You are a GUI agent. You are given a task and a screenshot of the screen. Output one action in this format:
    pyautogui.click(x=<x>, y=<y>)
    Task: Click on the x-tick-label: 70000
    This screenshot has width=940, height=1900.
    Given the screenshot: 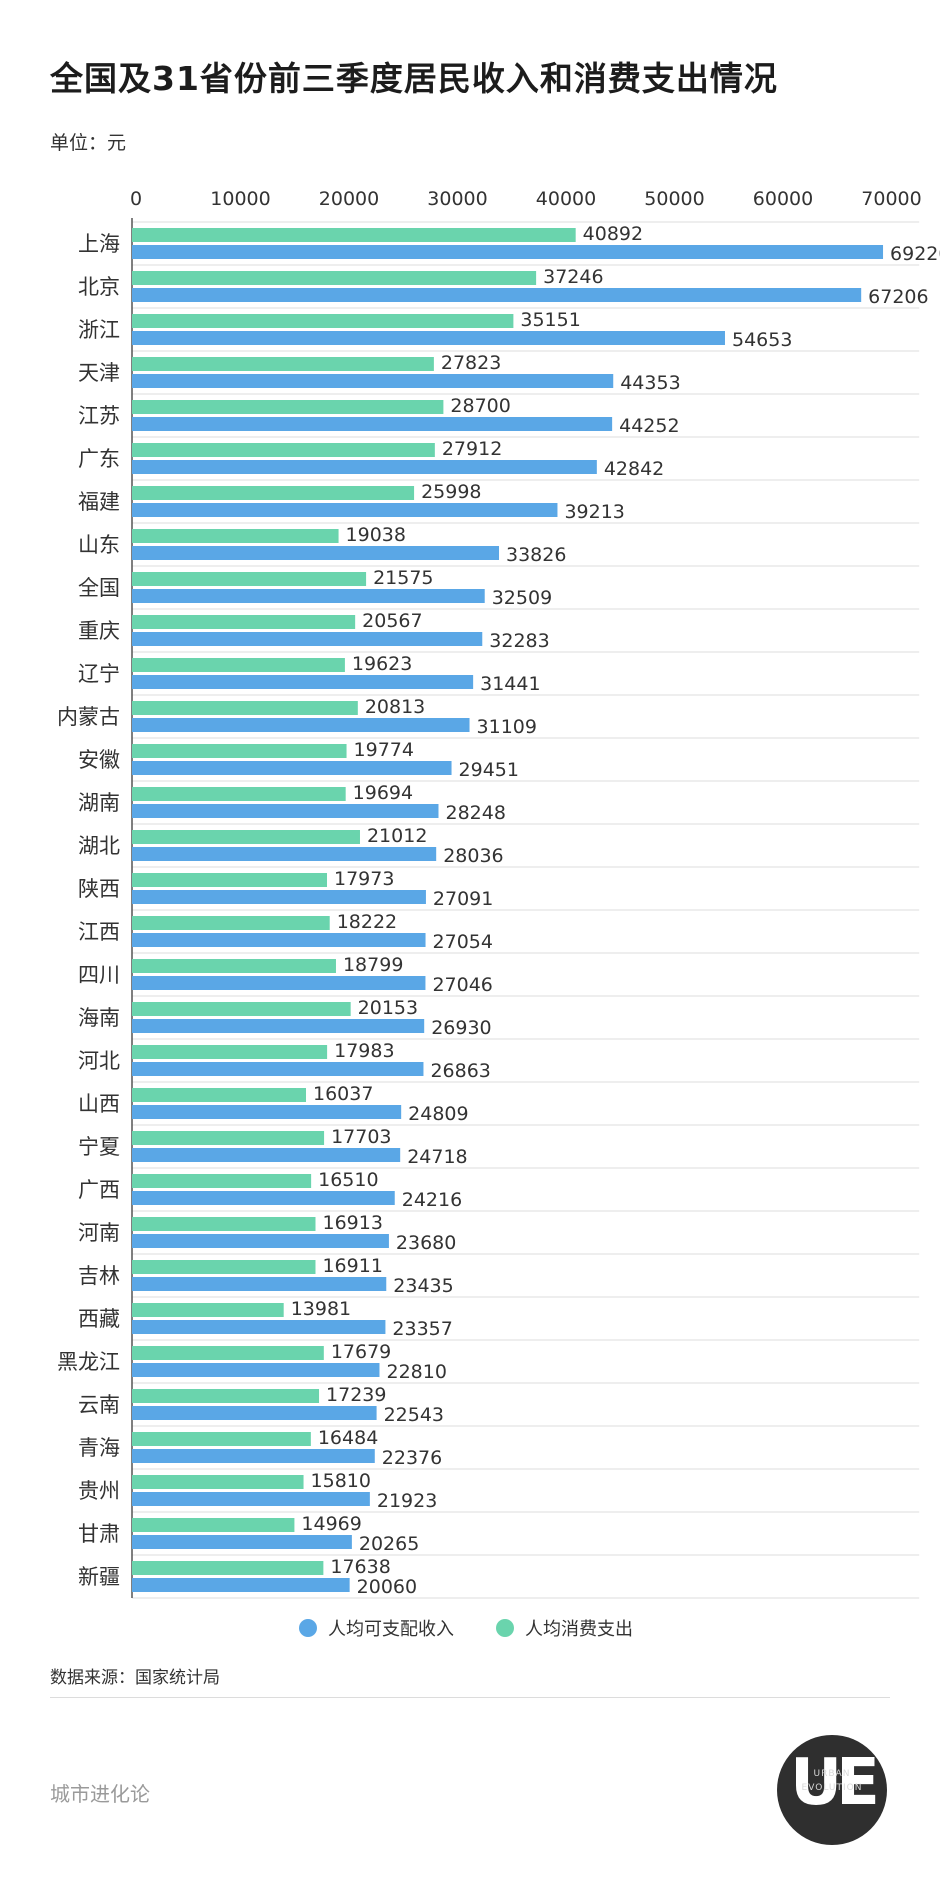 What is the action you would take?
    pyautogui.click(x=891, y=199)
    